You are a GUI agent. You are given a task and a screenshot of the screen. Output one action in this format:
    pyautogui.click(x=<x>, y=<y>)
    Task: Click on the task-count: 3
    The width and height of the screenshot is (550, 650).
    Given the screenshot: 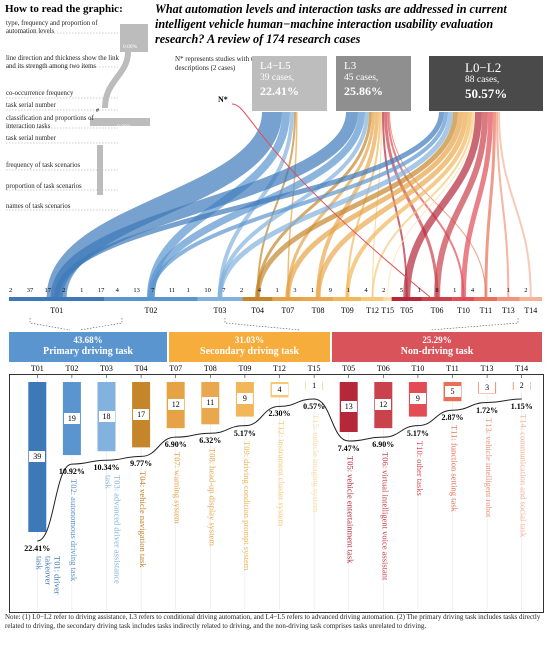 What is the action you would take?
    pyautogui.click(x=487, y=387)
    